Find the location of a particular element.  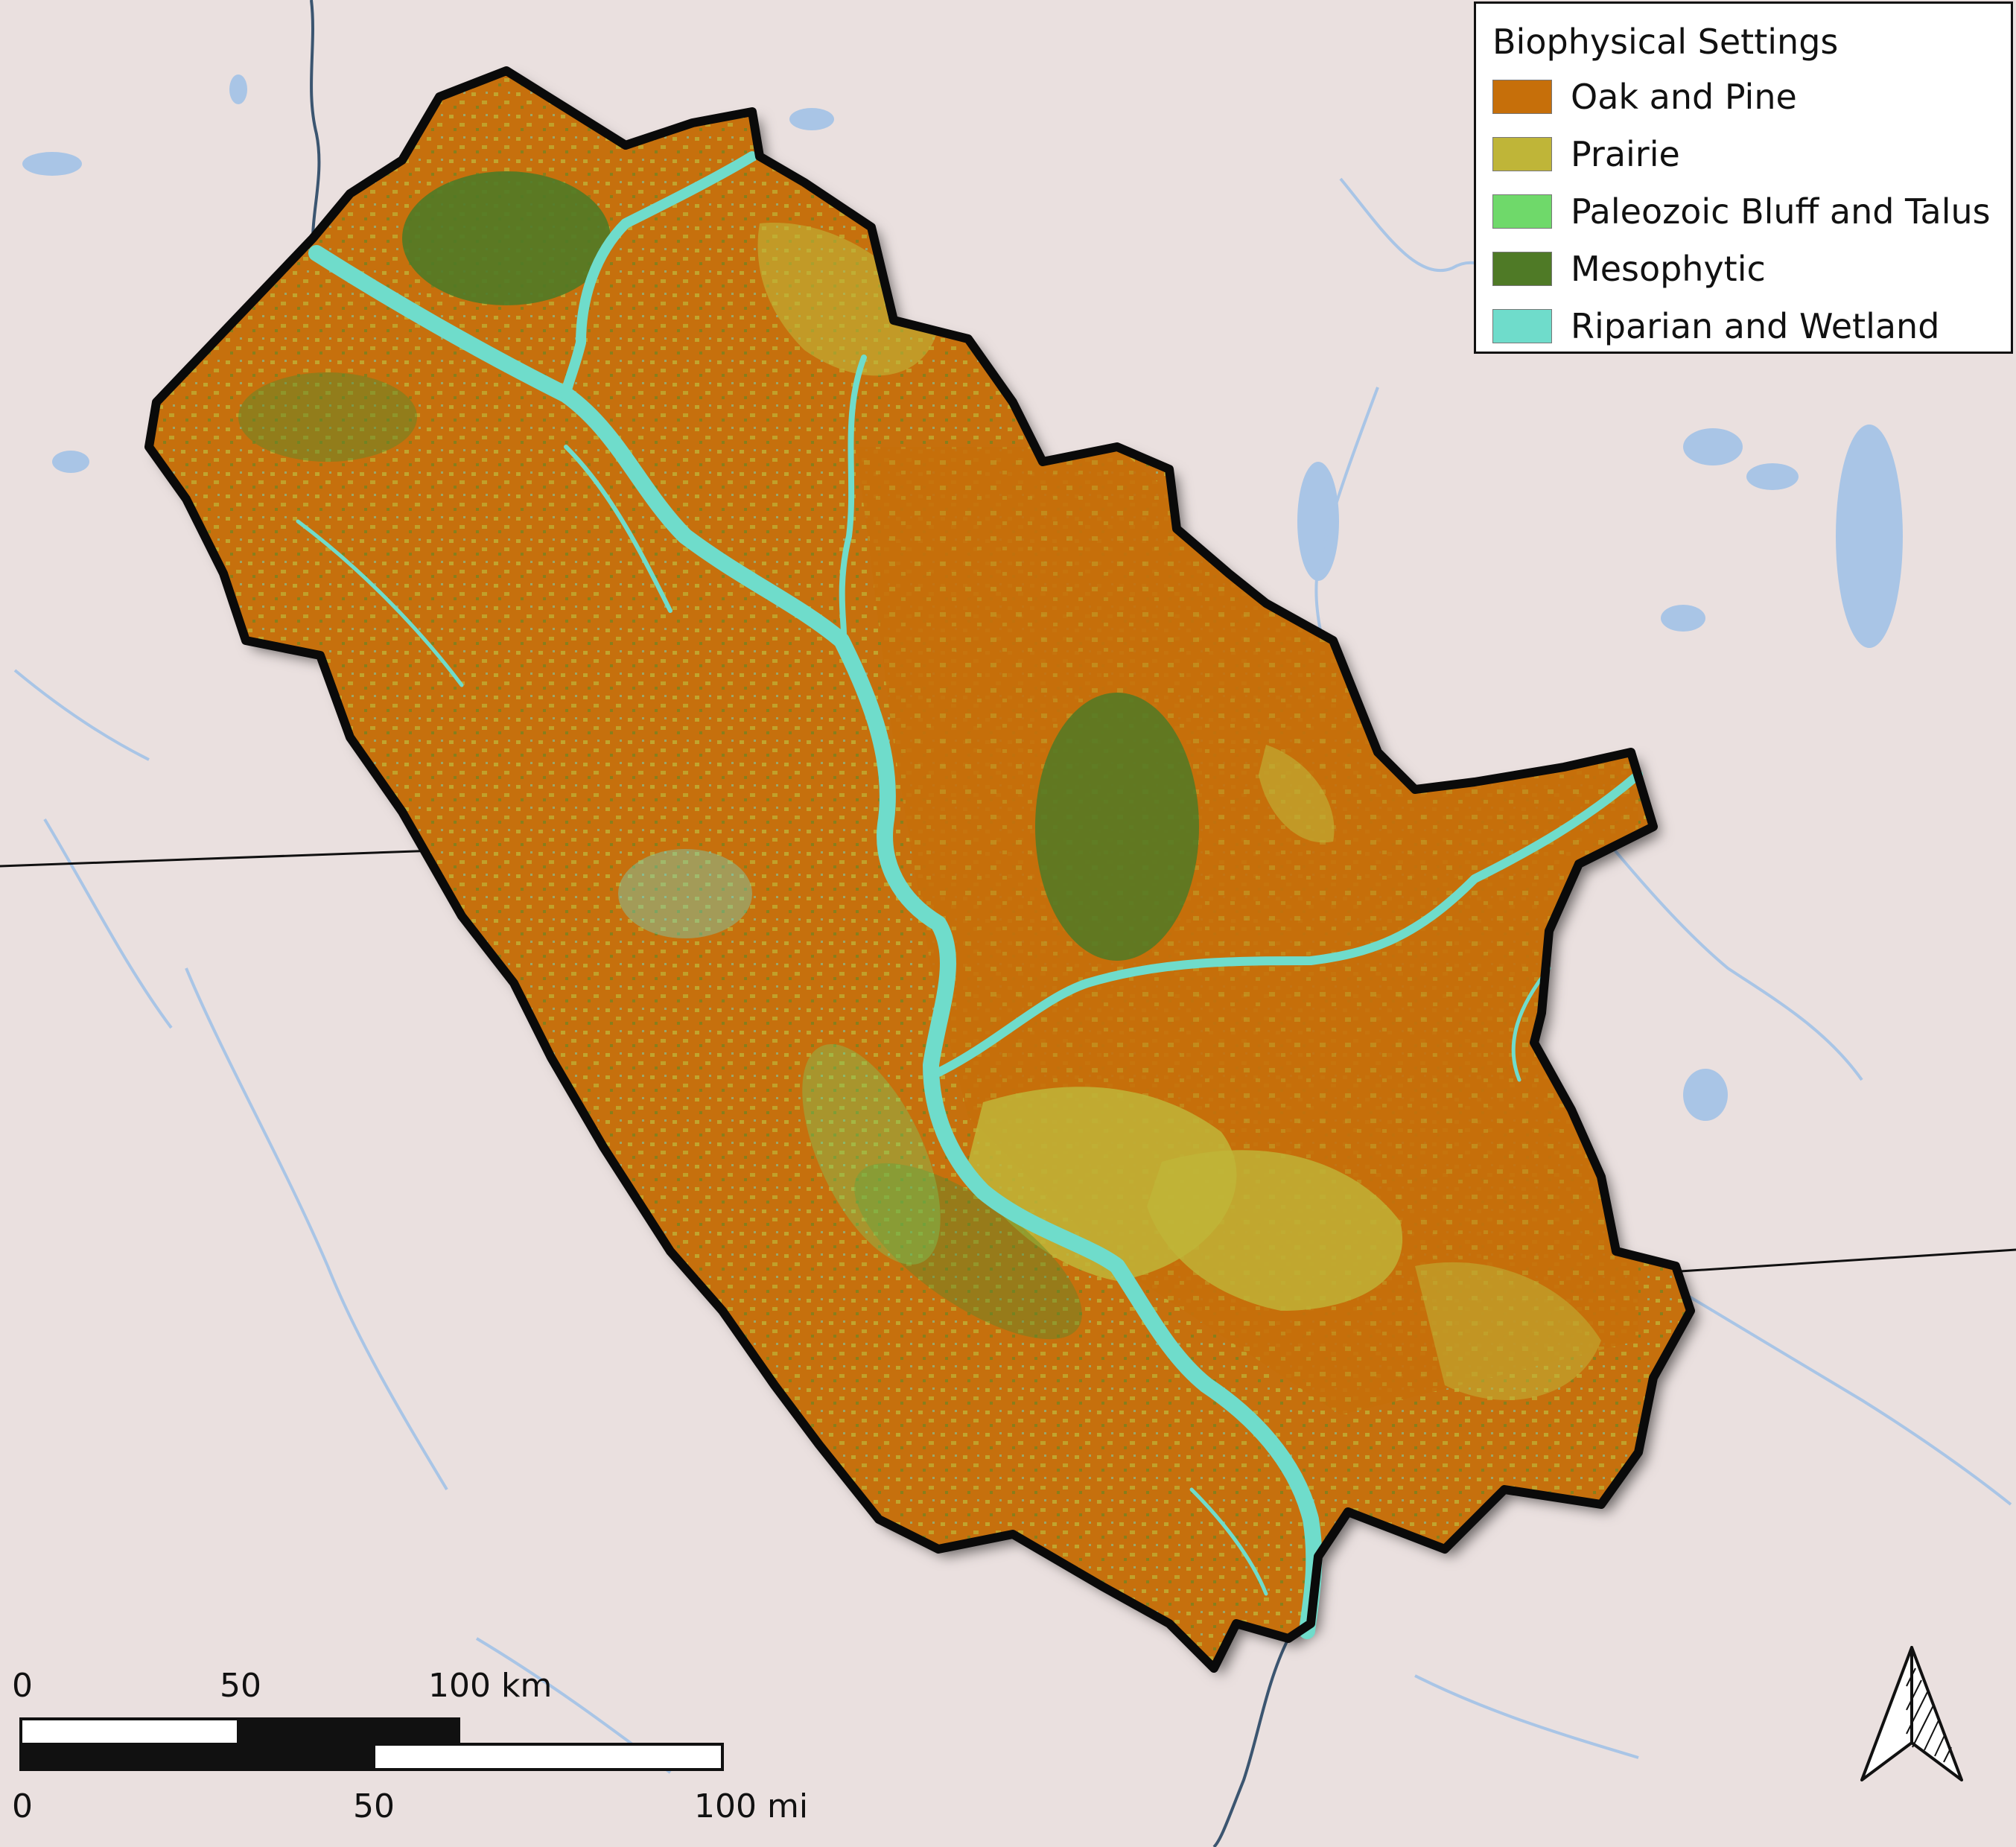

legend-label: Mesophytic is located at coordinates (1668, 269).